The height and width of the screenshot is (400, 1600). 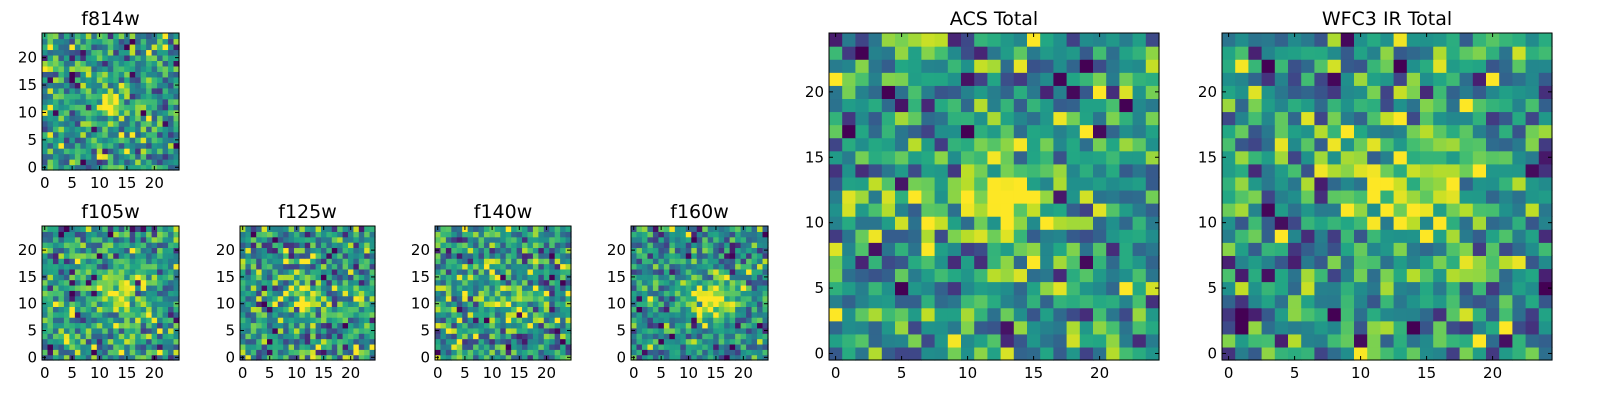 What do you see at coordinates (154, 183) in the screenshot?
I see `x-tick-label: 20` at bounding box center [154, 183].